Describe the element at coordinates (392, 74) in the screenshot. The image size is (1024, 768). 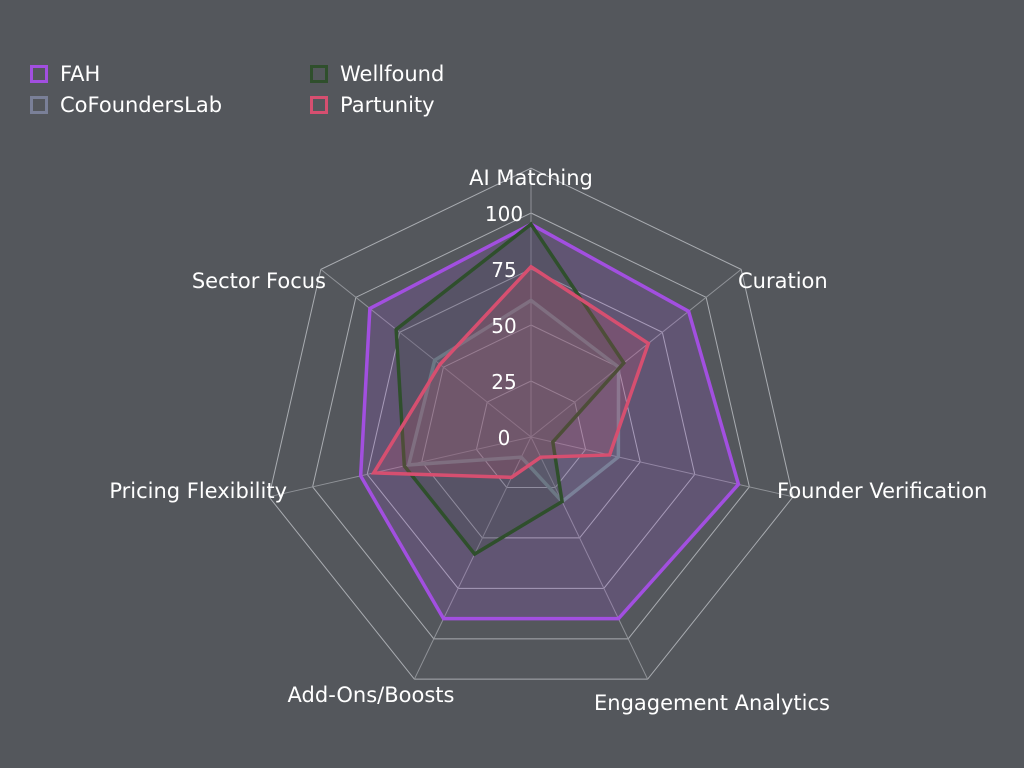
I see `legend-label: Wellfound` at that location.